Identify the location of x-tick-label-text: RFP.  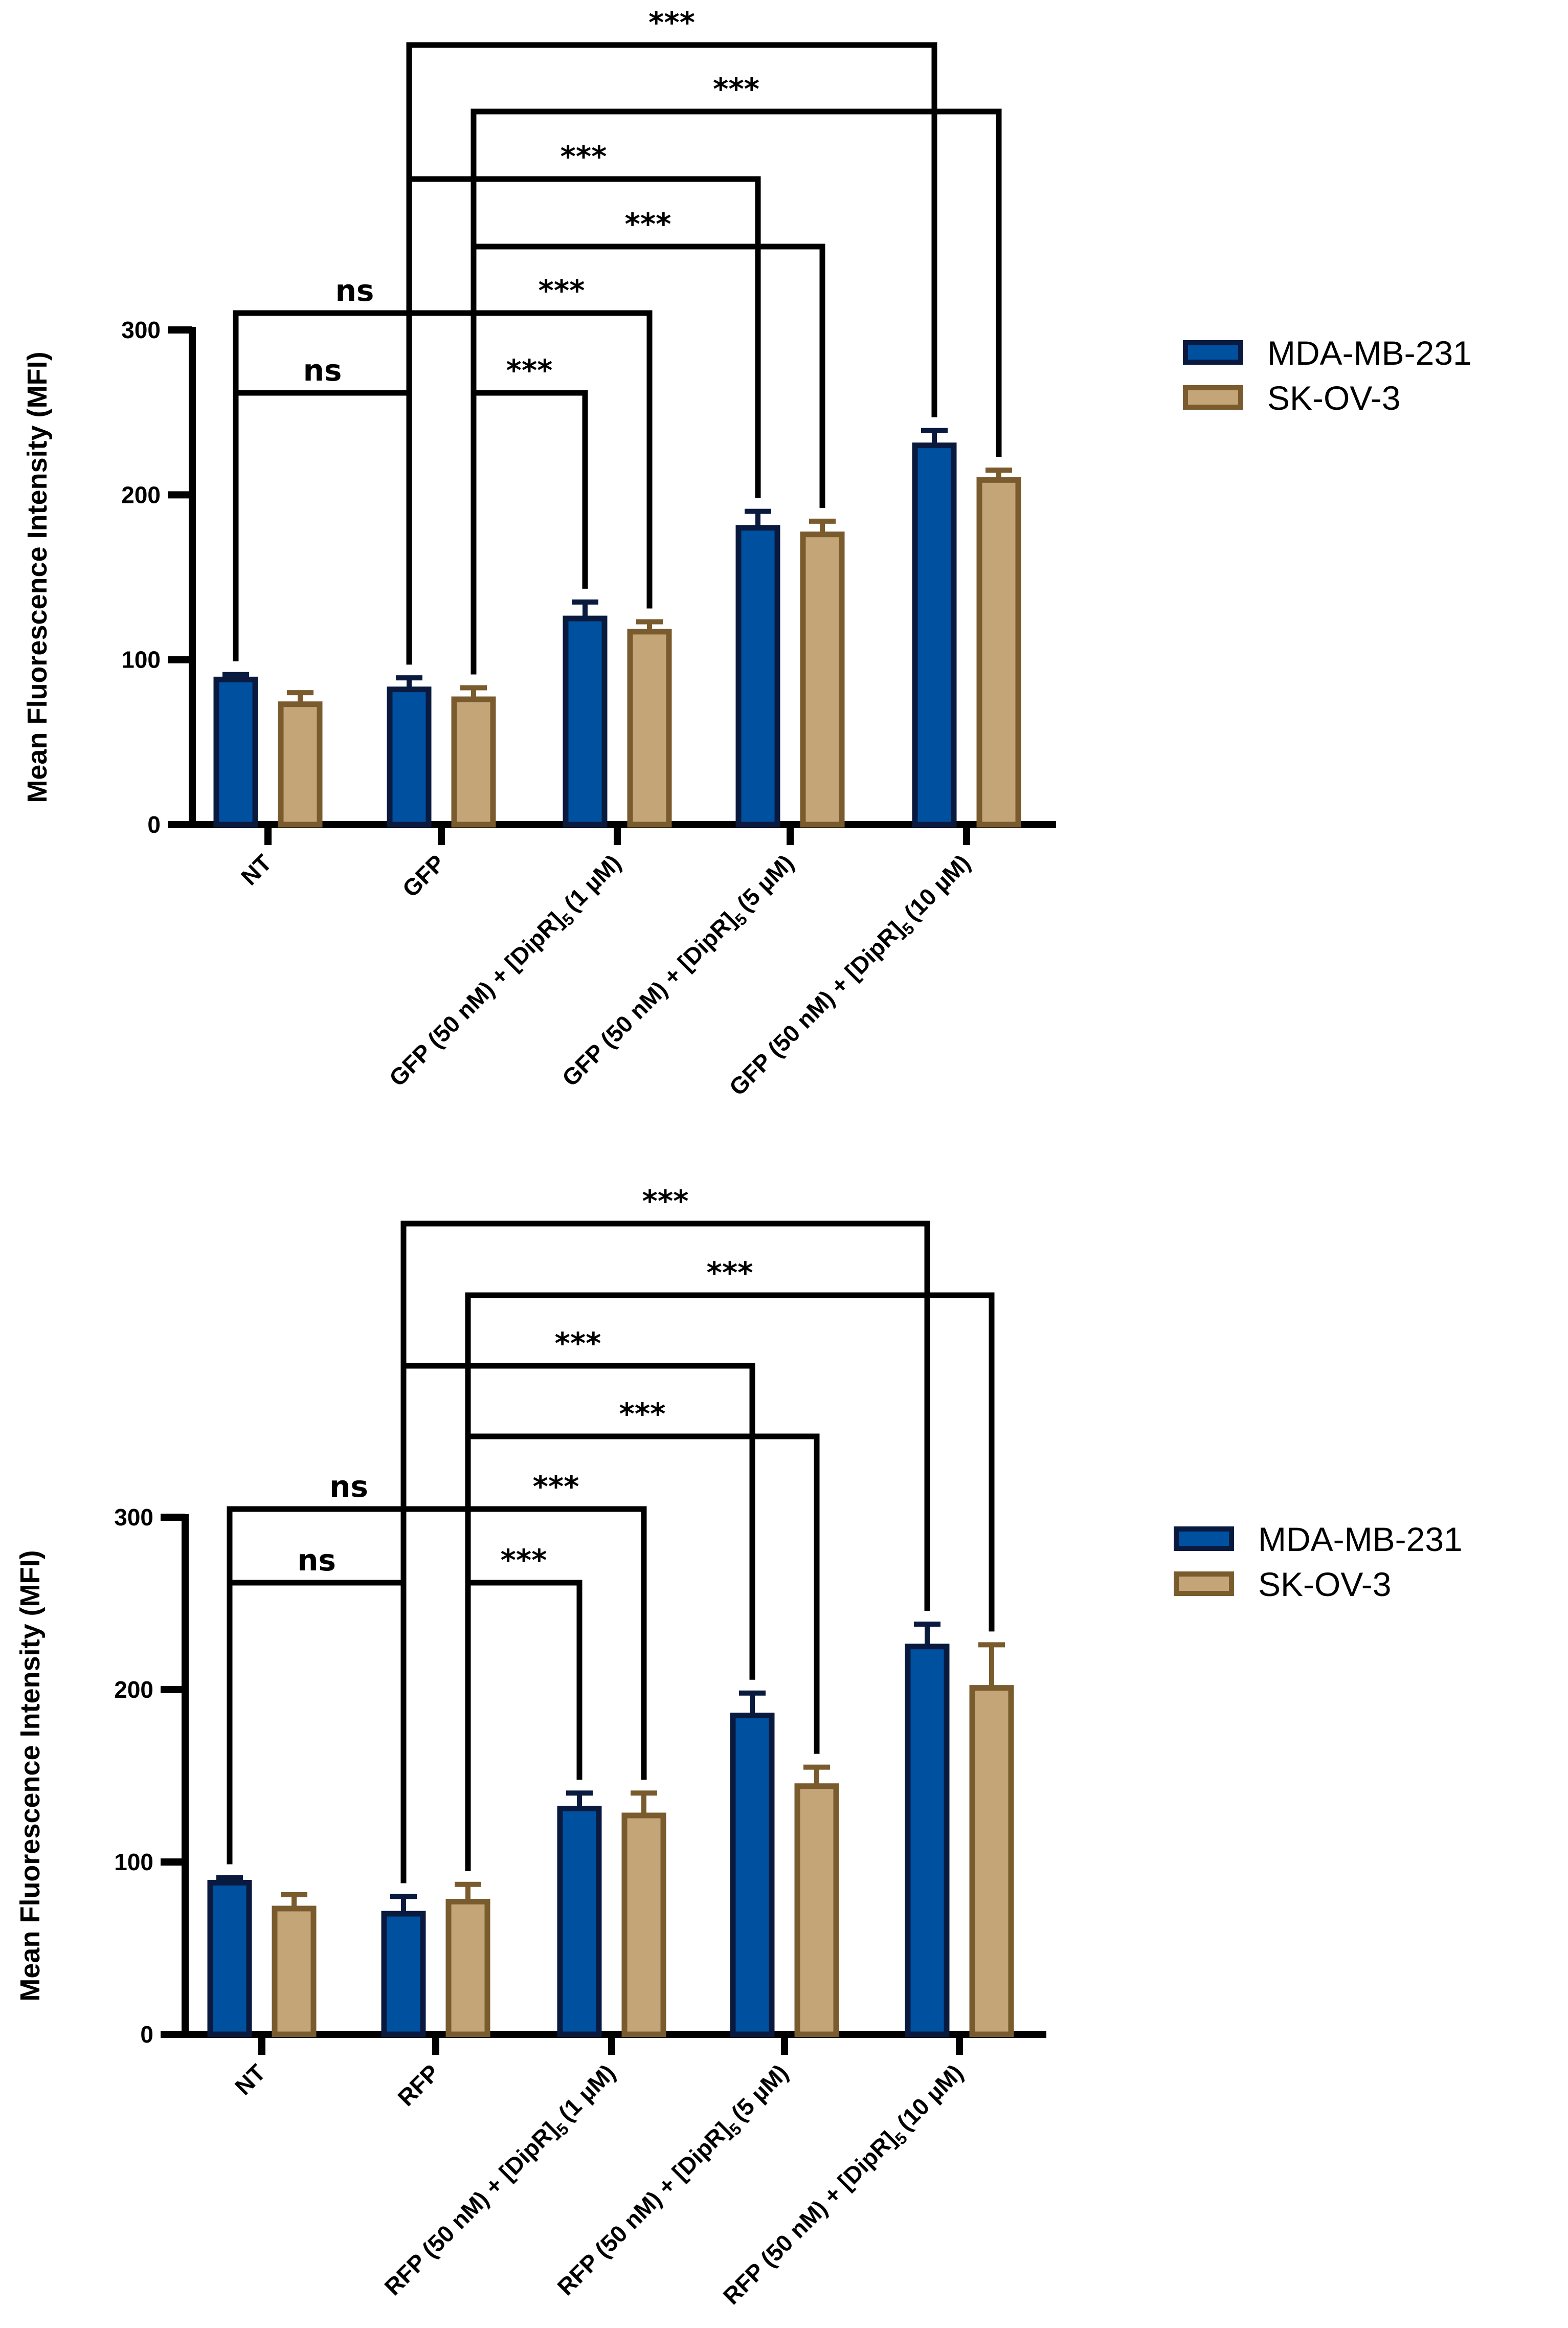
(418, 2085).